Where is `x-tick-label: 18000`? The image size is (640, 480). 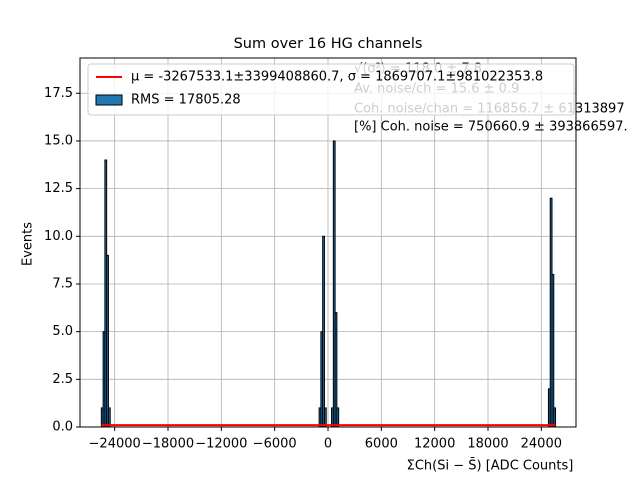 x-tick-label: 18000 is located at coordinates (487, 444).